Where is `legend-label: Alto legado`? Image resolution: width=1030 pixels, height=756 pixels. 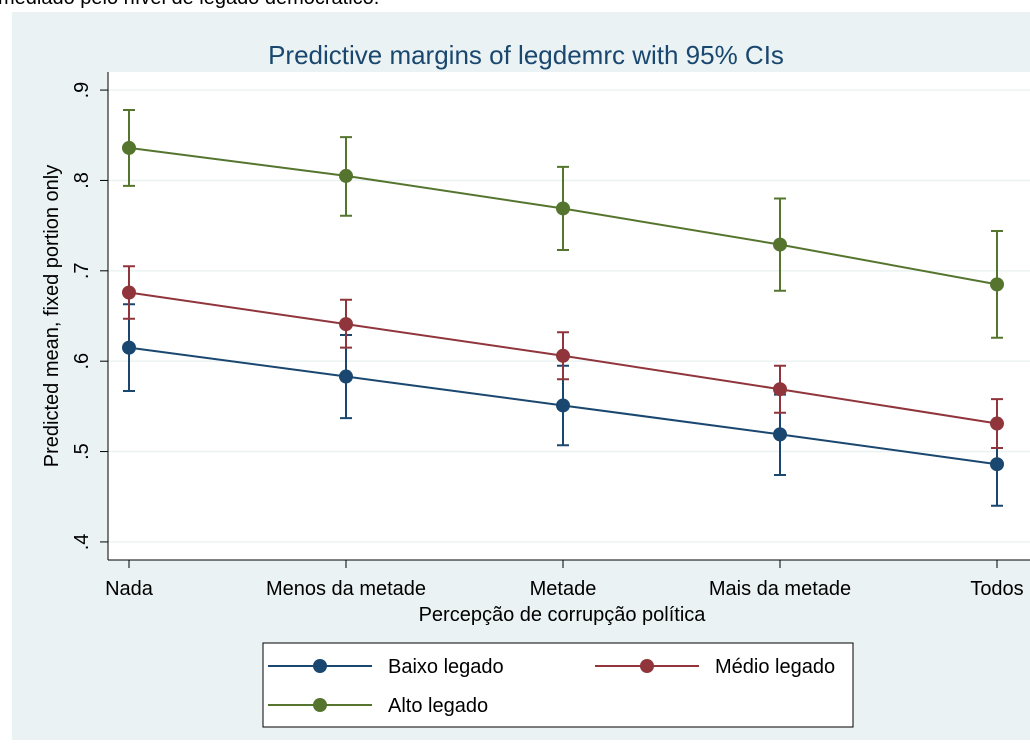
legend-label: Alto legado is located at coordinates (438, 706).